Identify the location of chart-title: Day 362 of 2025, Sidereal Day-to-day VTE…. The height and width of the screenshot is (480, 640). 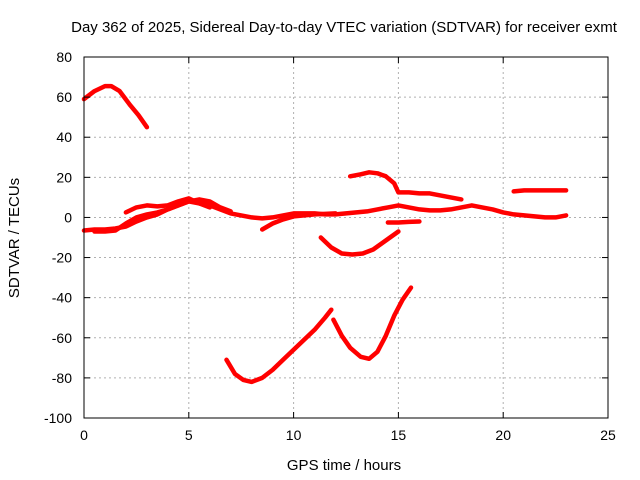
(344, 27).